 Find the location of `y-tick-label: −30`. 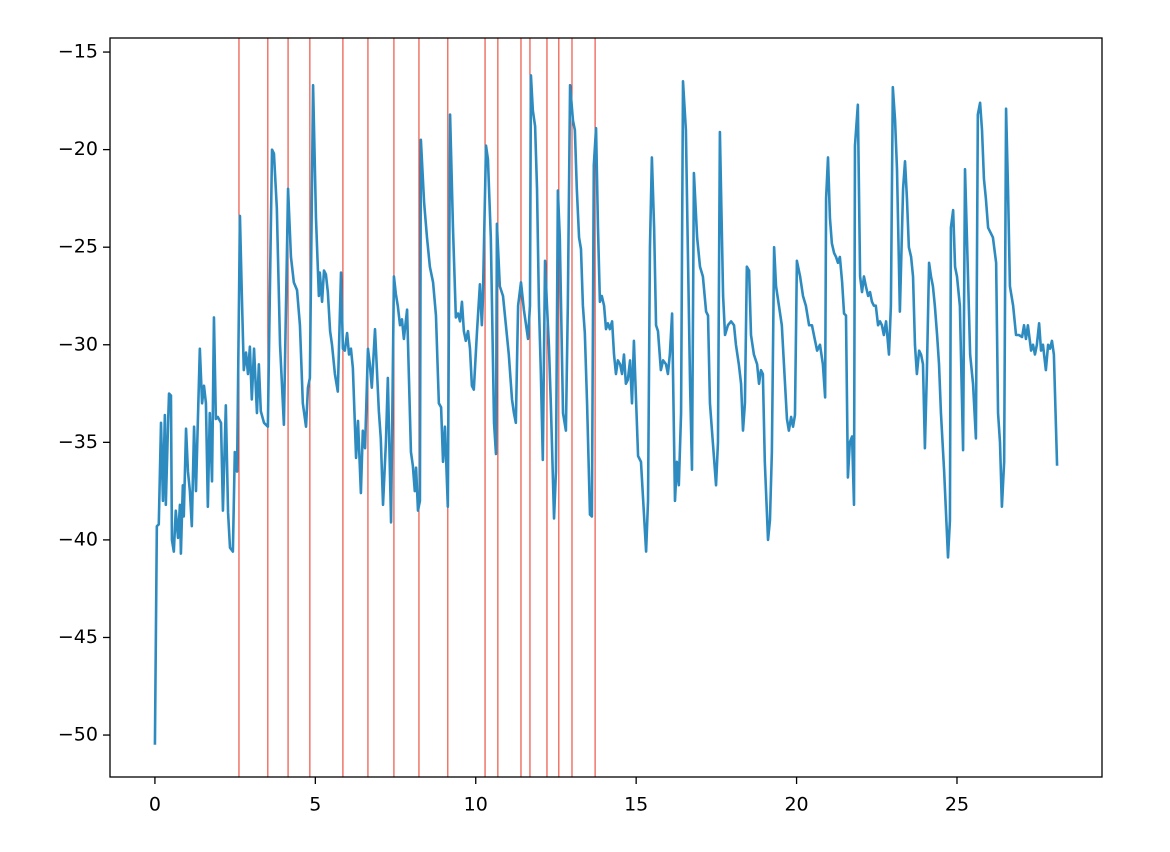

y-tick-label: −30 is located at coordinates (78, 344).